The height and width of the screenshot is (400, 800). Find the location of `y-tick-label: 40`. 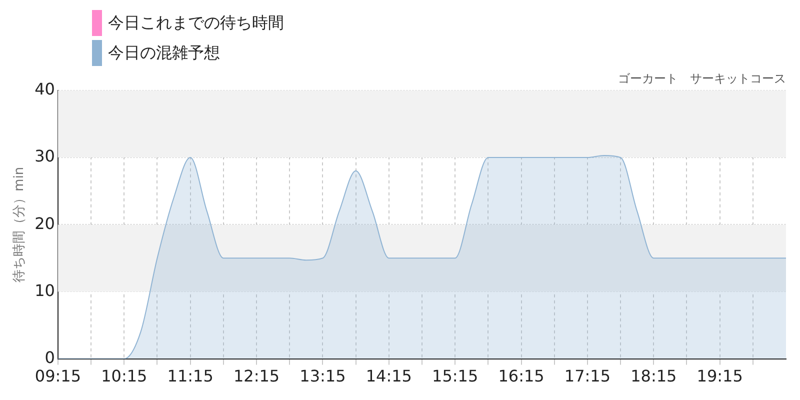

y-tick-label: 40 is located at coordinates (44, 89).